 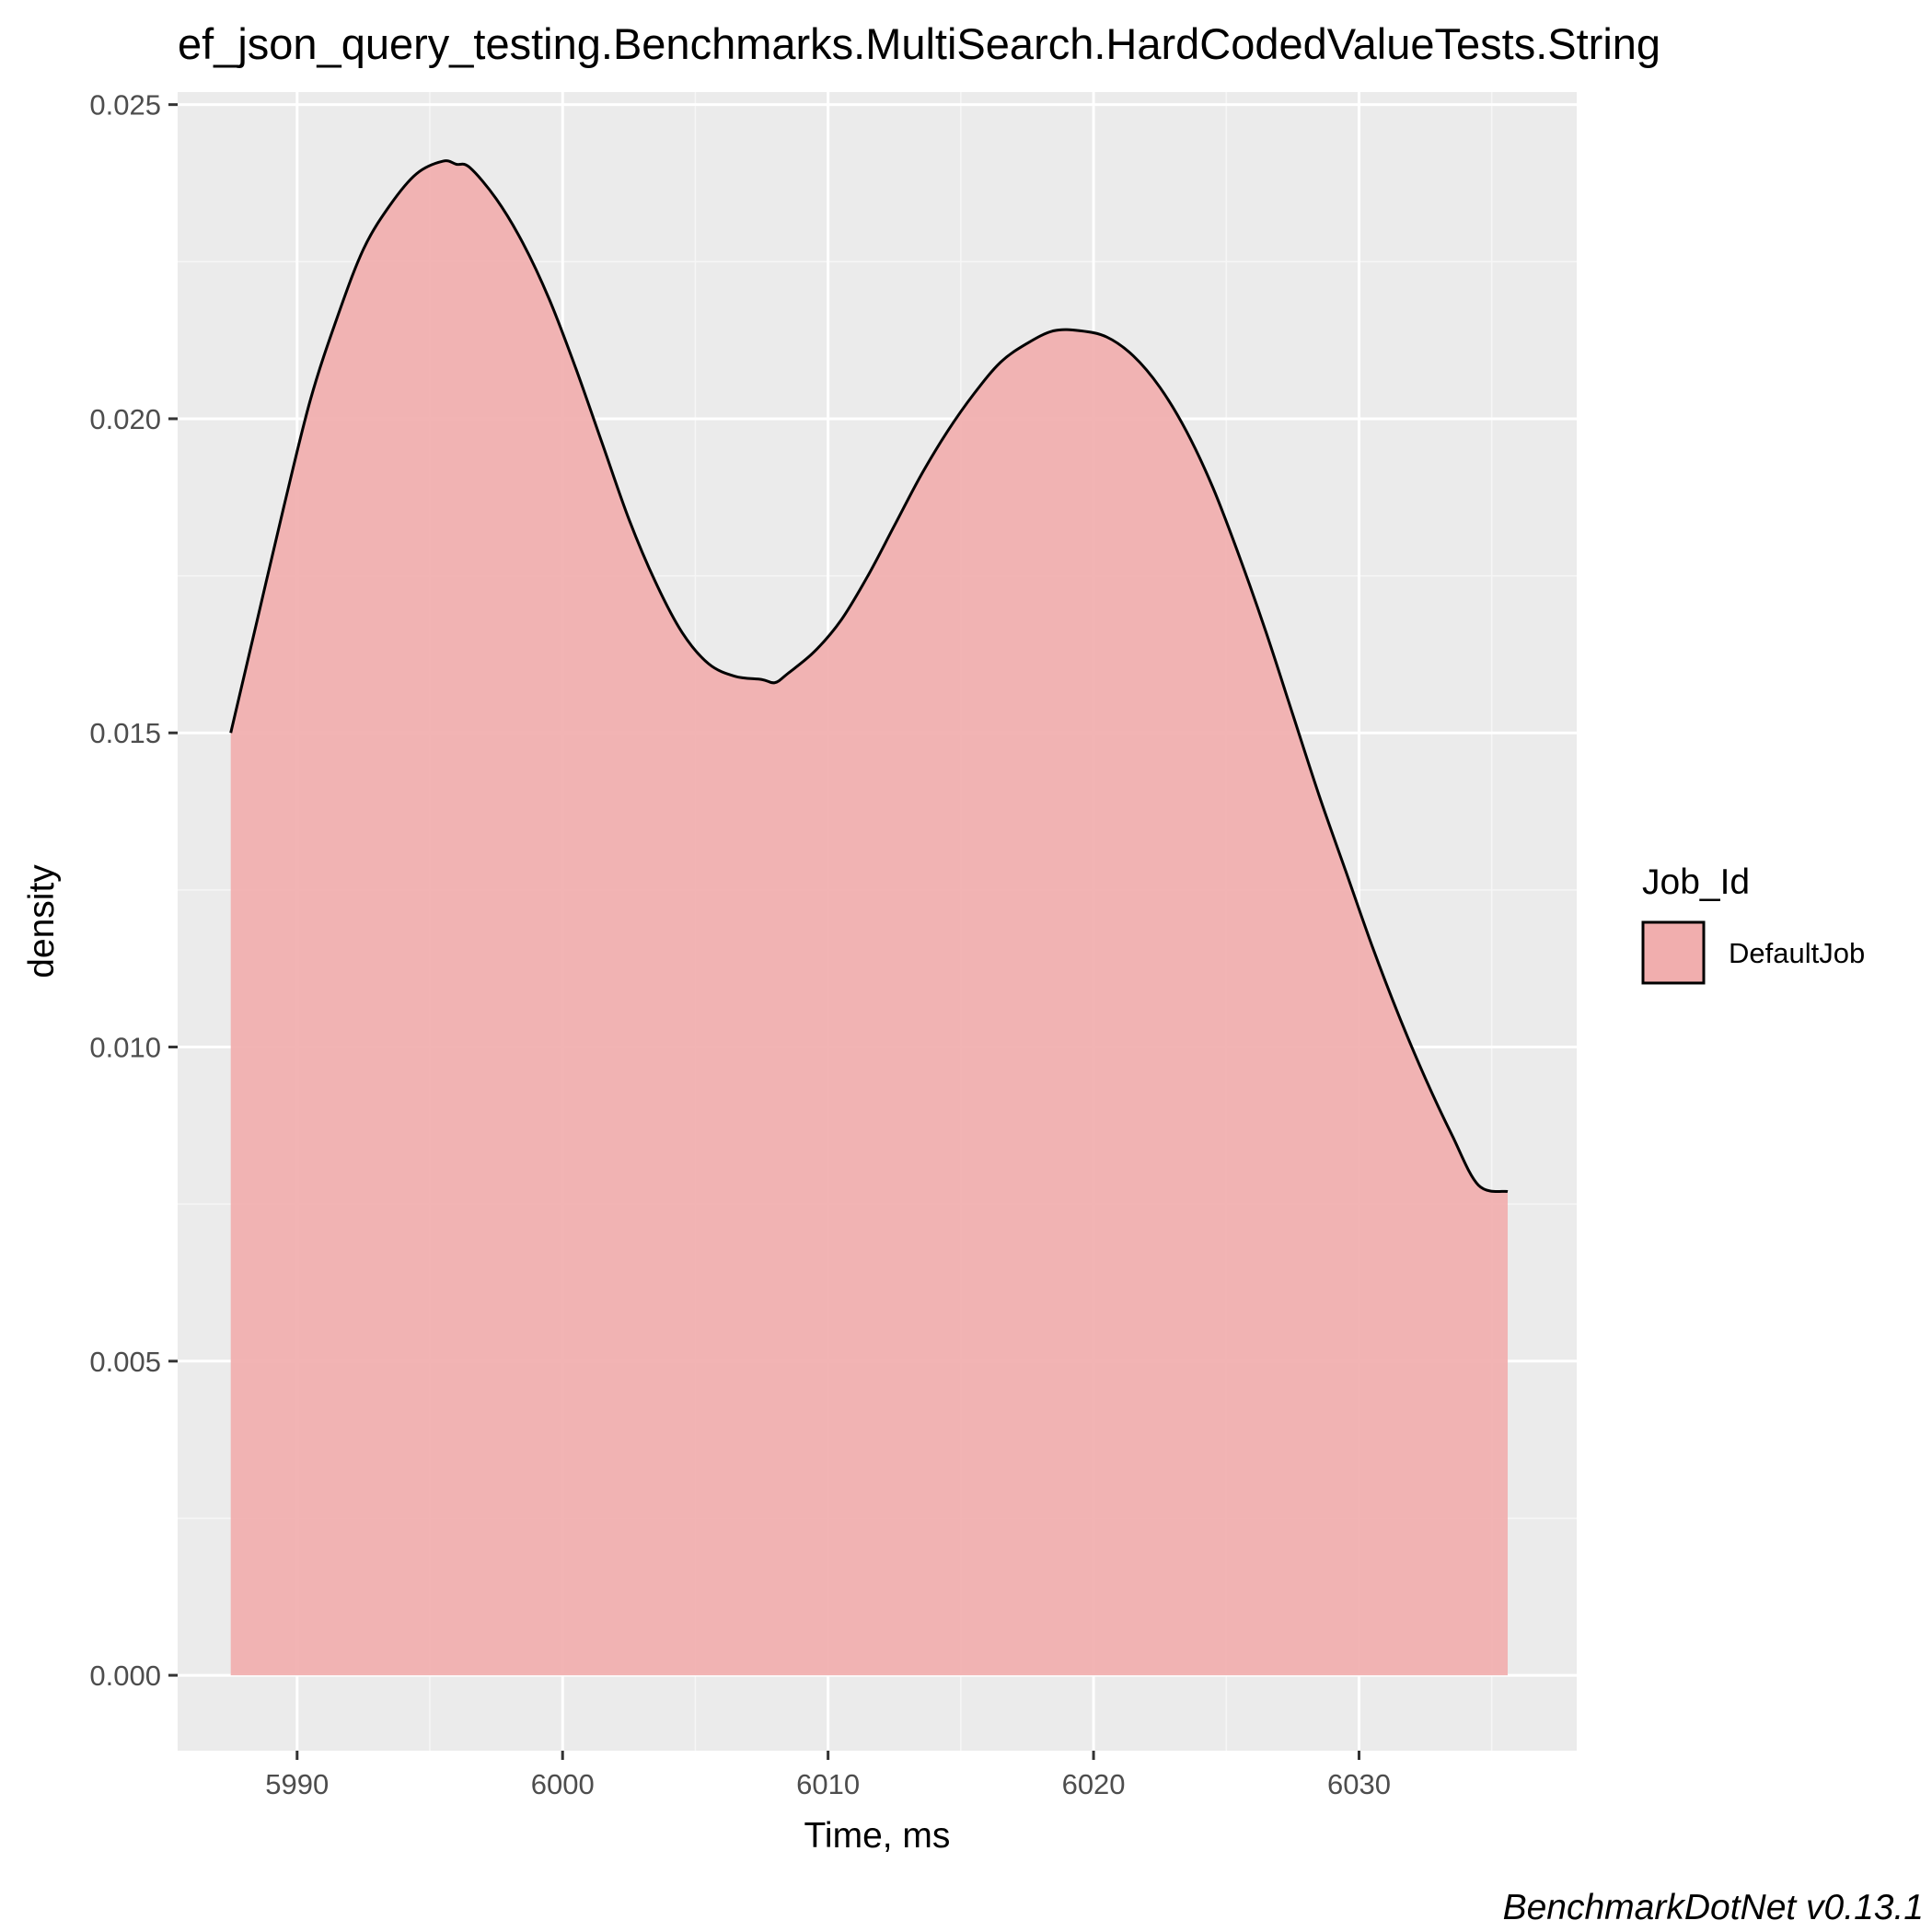 I want to click on legend: Job_Id DefaultJob, so click(x=1753, y=924).